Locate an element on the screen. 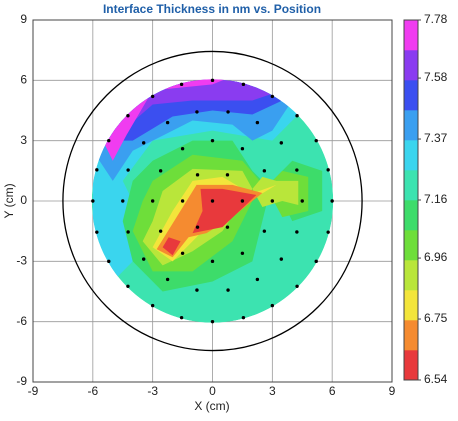 The height and width of the screenshot is (421, 458). x-tick-label: -9 is located at coordinates (33, 391).